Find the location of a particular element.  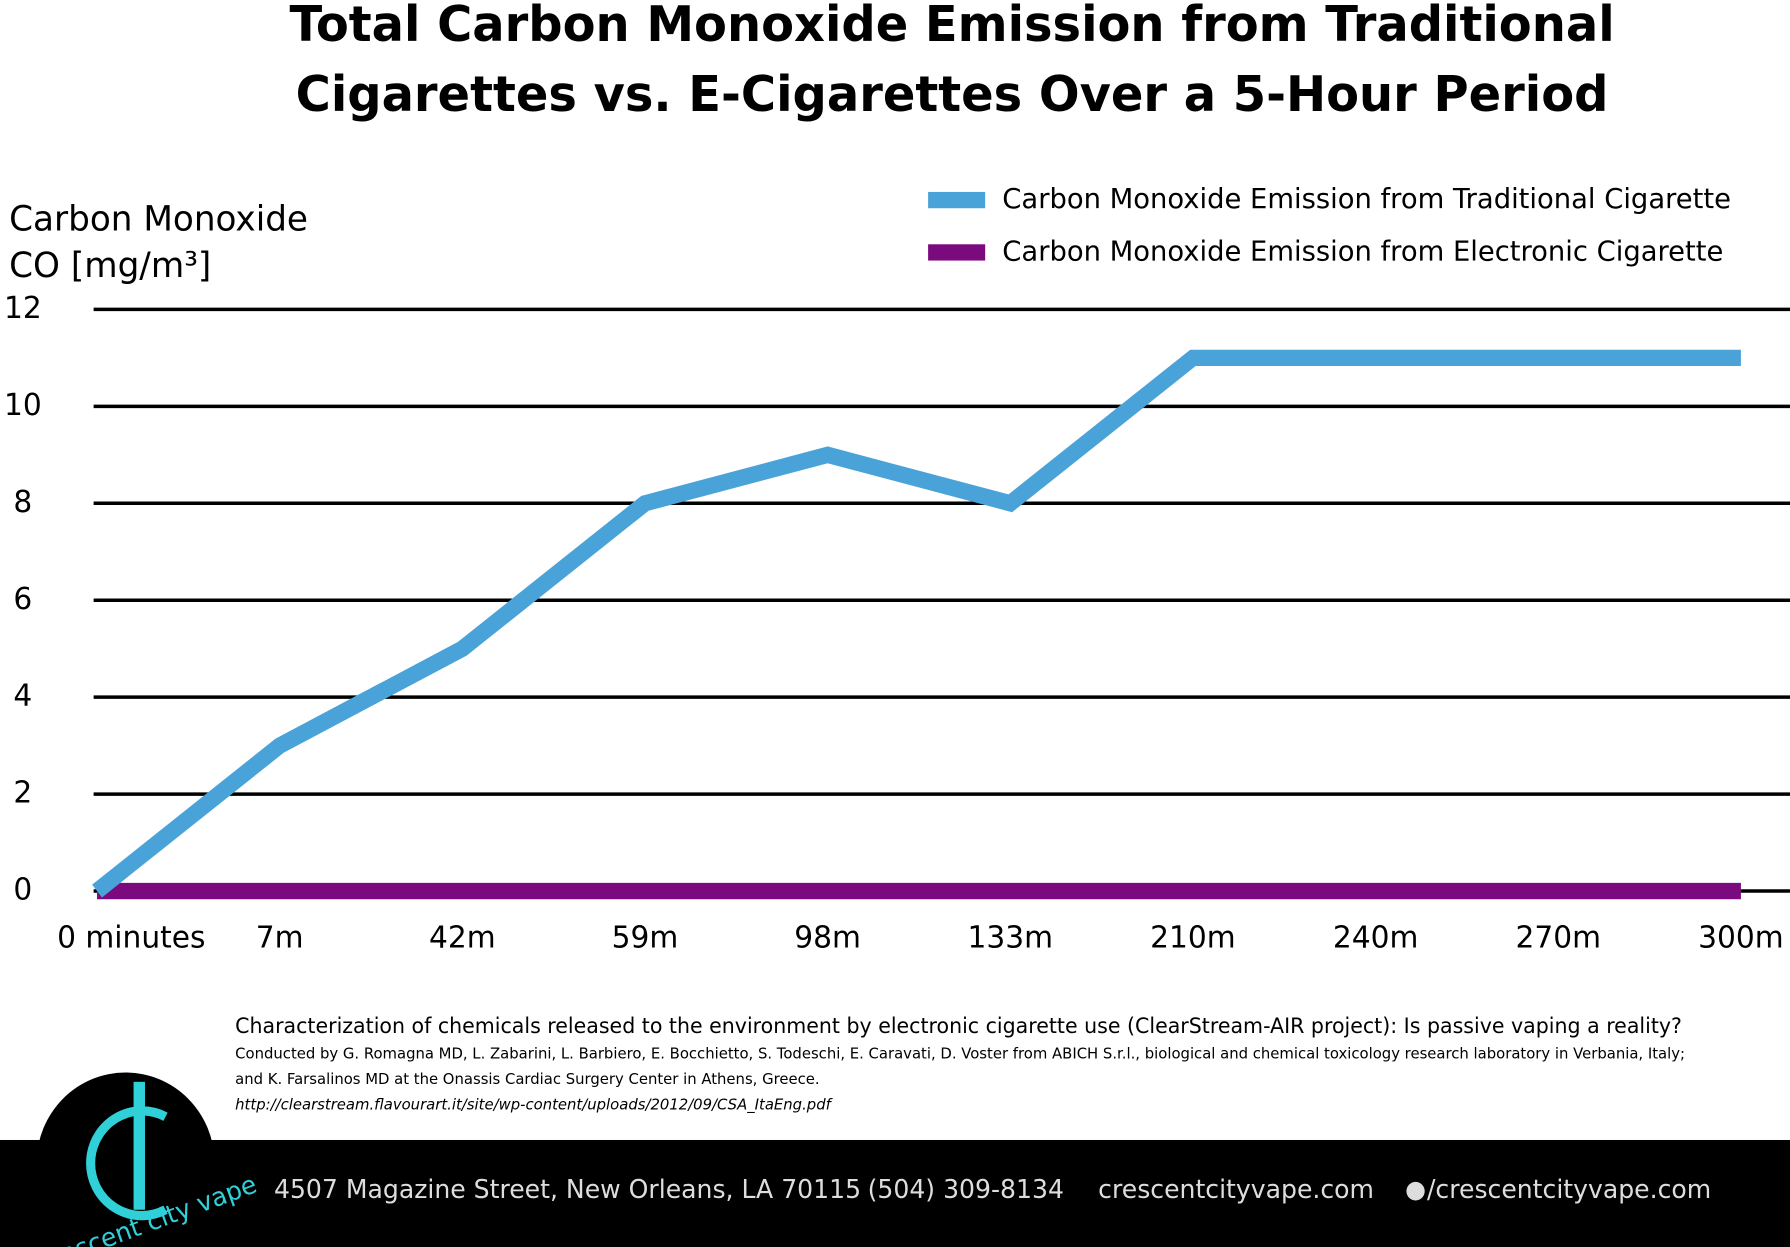

x-tick-label: 300m is located at coordinates (1741, 937).